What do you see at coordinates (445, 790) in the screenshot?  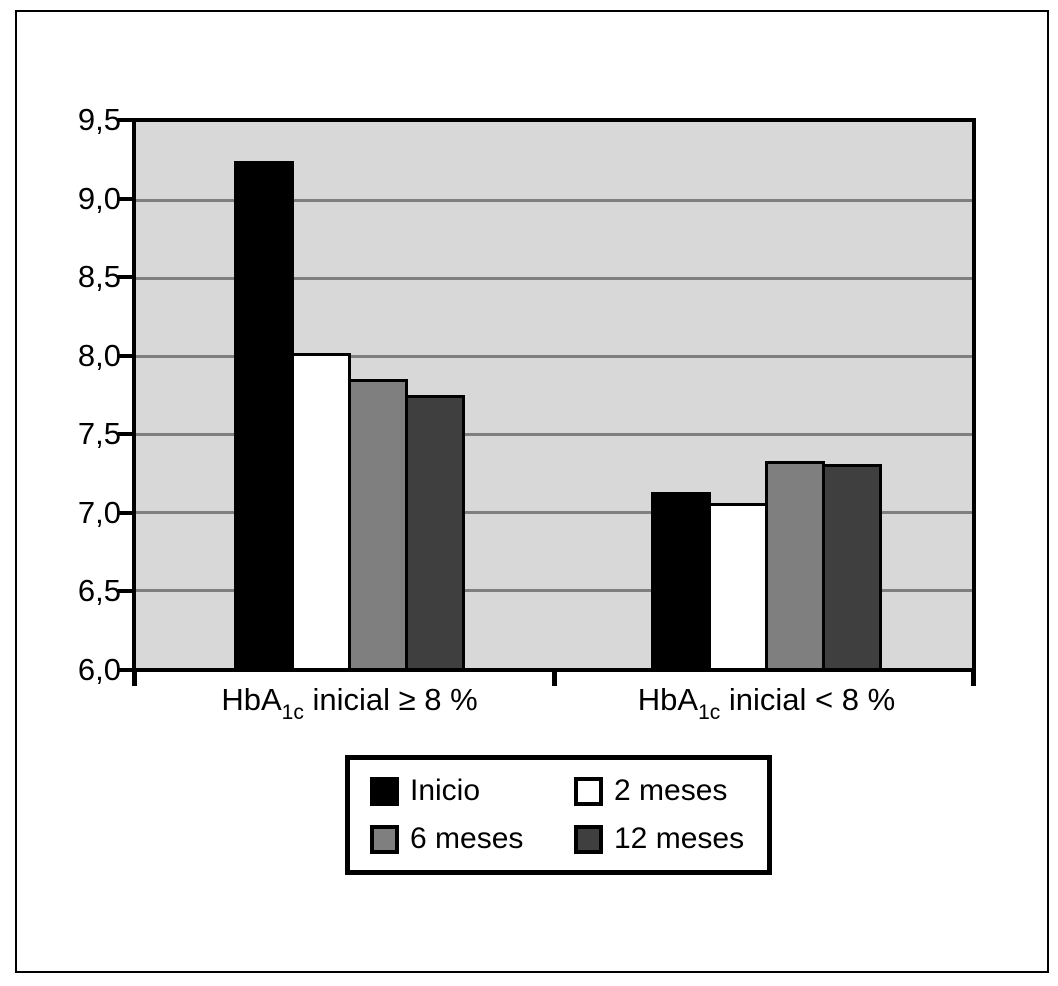 I see `legend-label: Inicio` at bounding box center [445, 790].